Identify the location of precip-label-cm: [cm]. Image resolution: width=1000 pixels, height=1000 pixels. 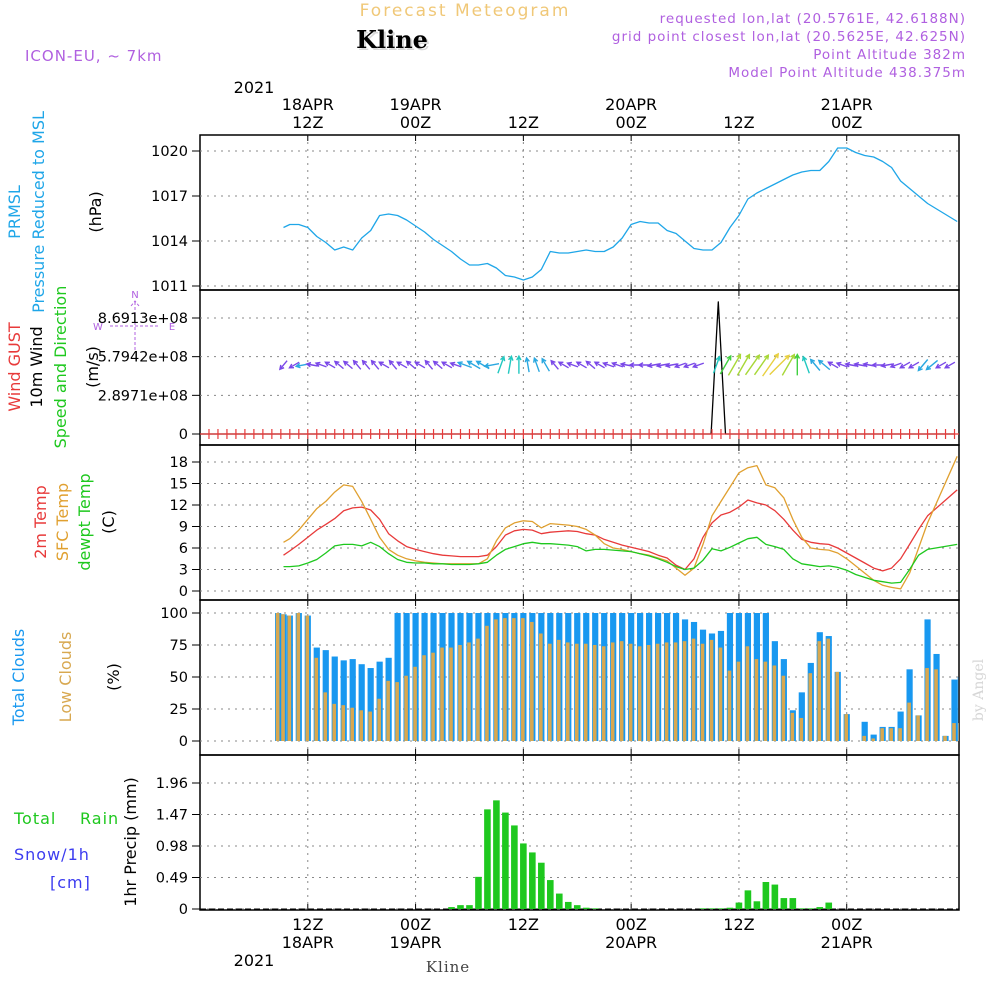
(70, 882).